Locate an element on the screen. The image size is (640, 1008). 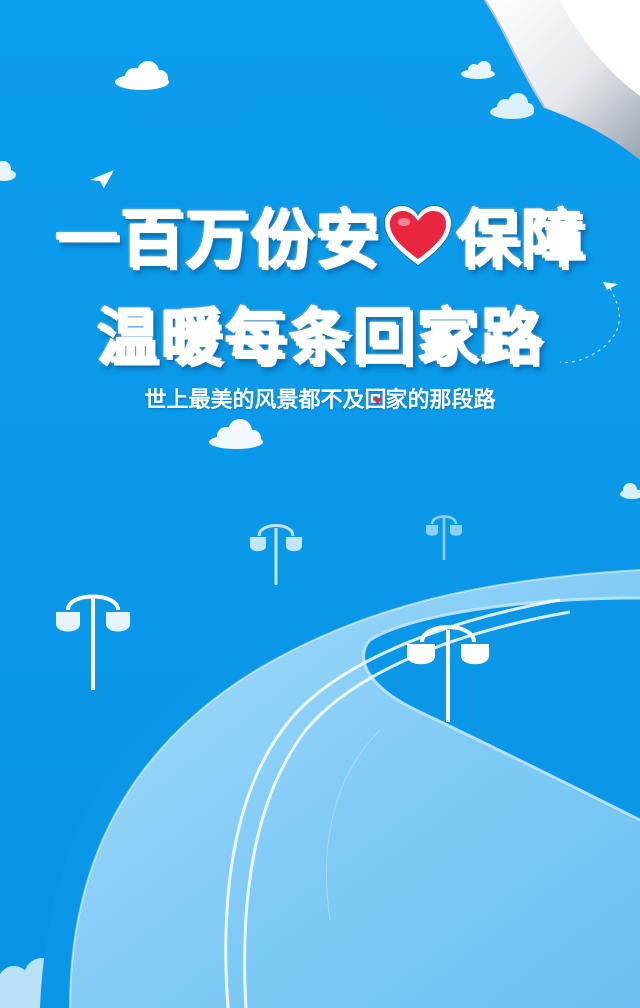
heart-icon is located at coordinates (417, 235).